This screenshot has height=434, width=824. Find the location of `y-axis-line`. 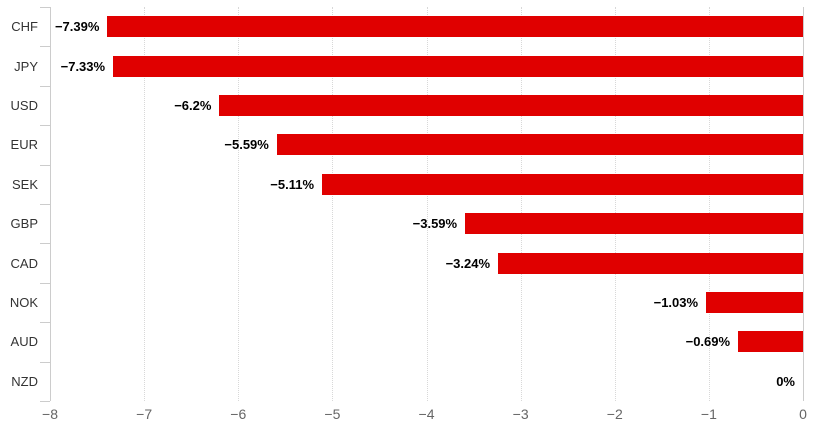

y-axis-line is located at coordinates (50, 204).